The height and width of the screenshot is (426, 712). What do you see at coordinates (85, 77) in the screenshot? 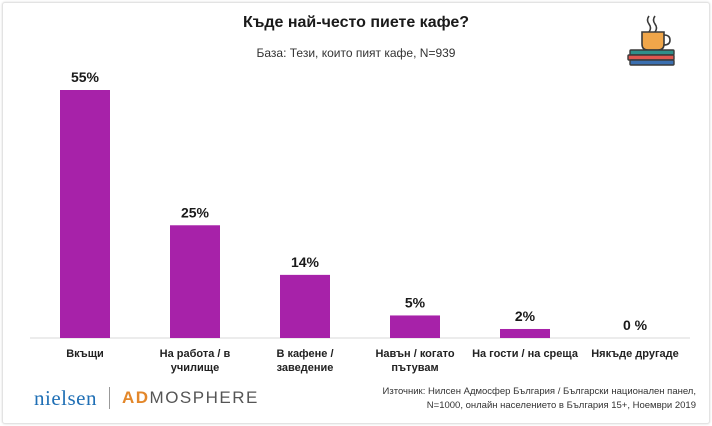
I see `value-label-0: 55%` at bounding box center [85, 77].